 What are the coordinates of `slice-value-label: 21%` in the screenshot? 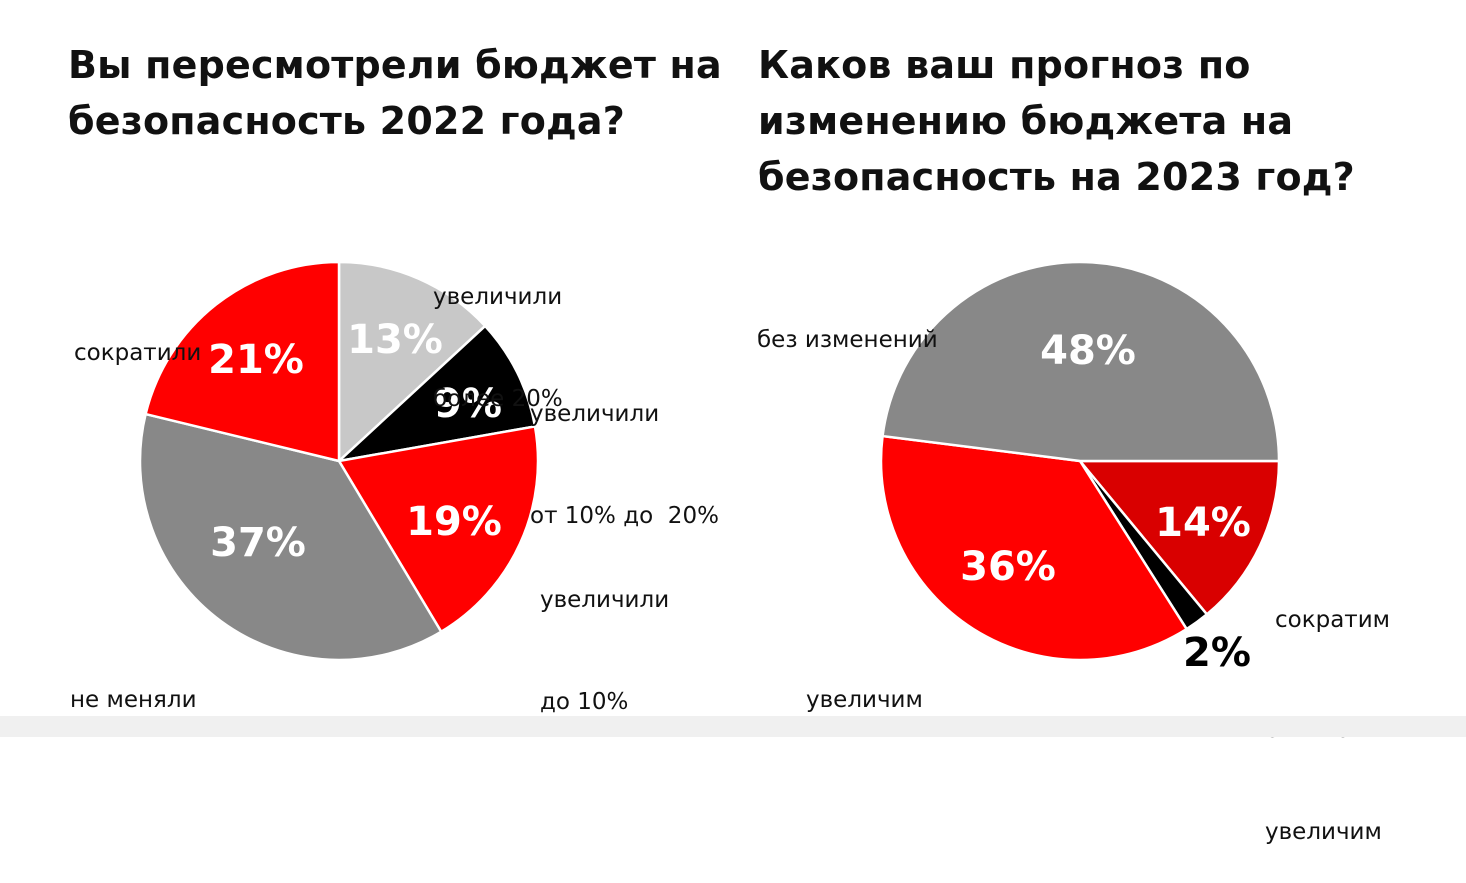 It's located at (256, 360).